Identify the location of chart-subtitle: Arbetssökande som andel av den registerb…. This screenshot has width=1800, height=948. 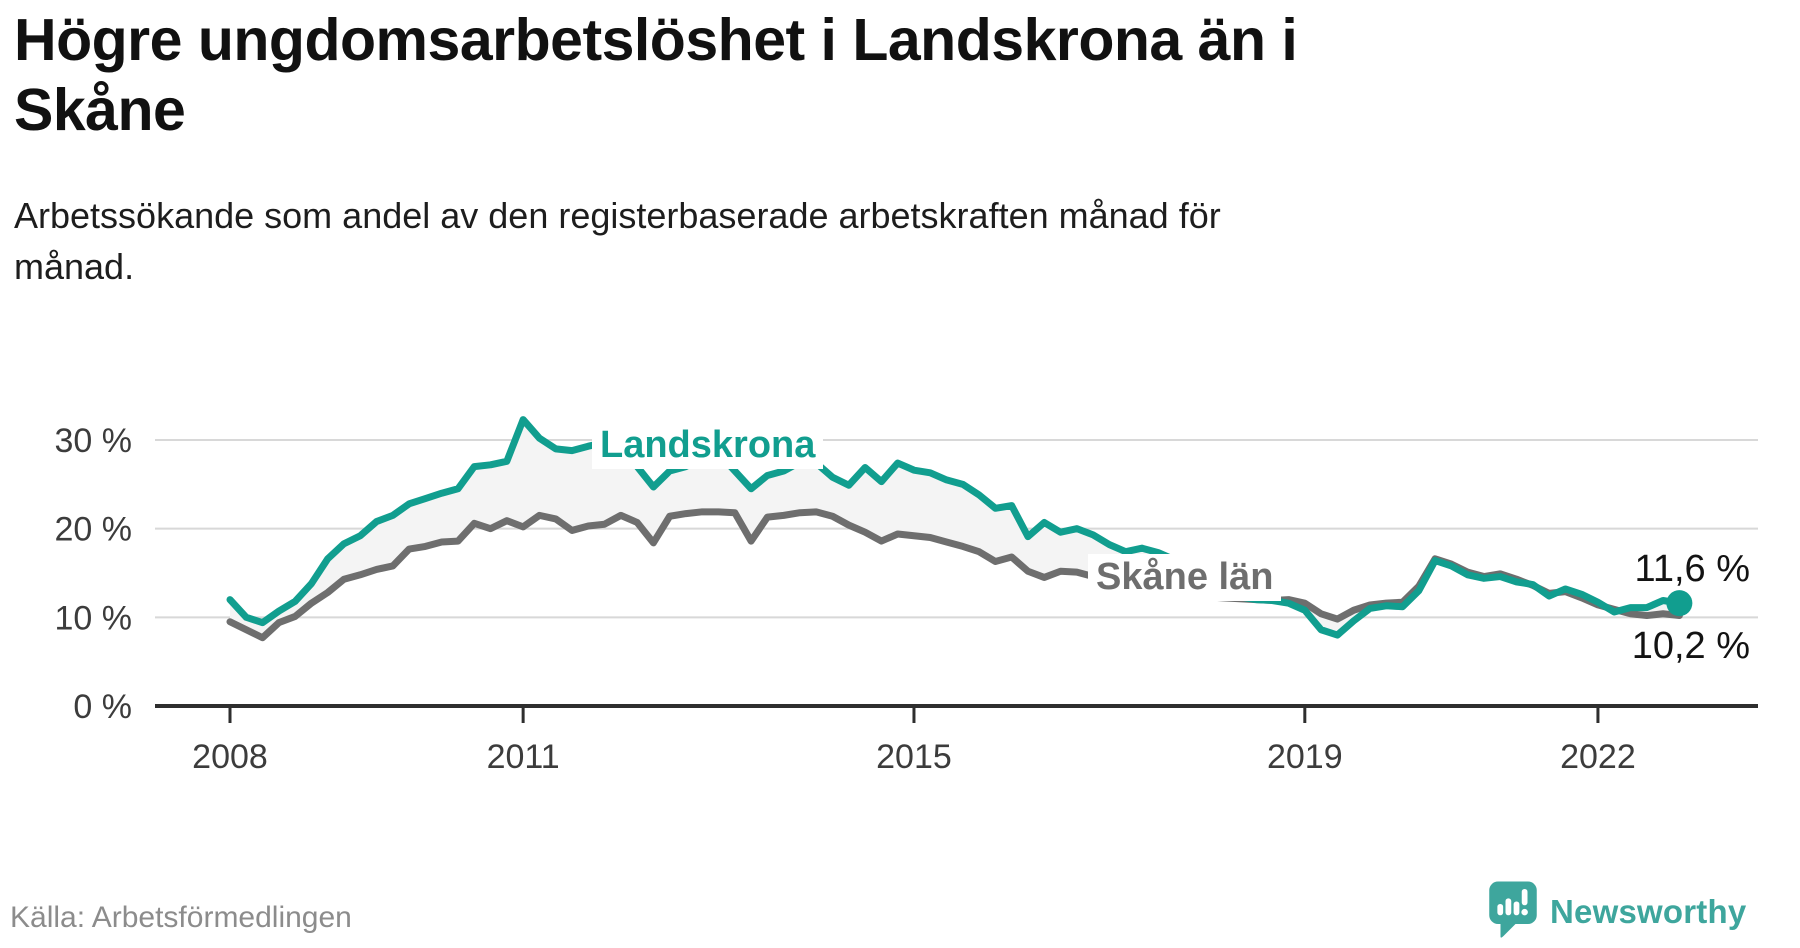
(764, 241).